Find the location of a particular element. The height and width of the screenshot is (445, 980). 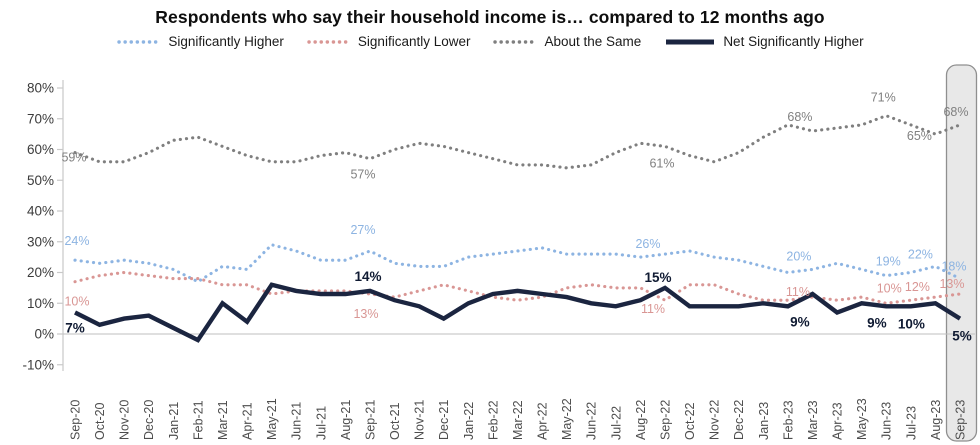

legend-label: About the Same is located at coordinates (593, 41).